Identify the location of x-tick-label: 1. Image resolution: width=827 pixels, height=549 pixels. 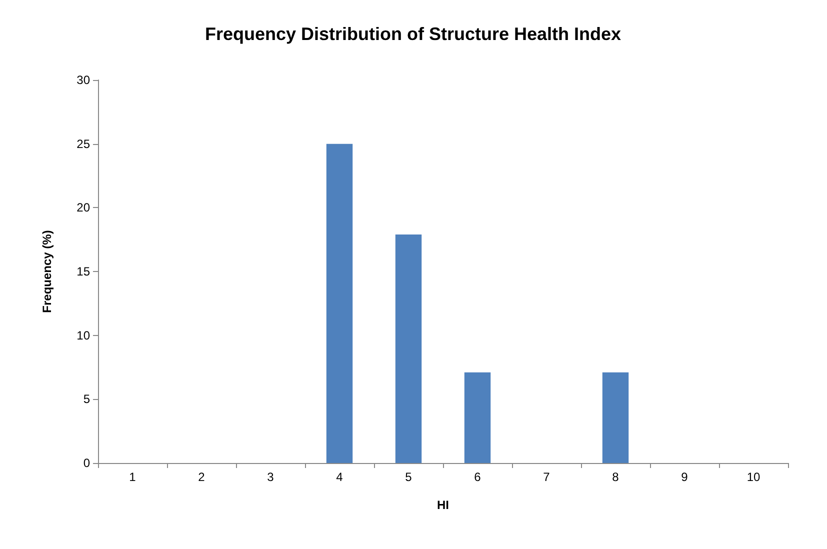
(132, 477).